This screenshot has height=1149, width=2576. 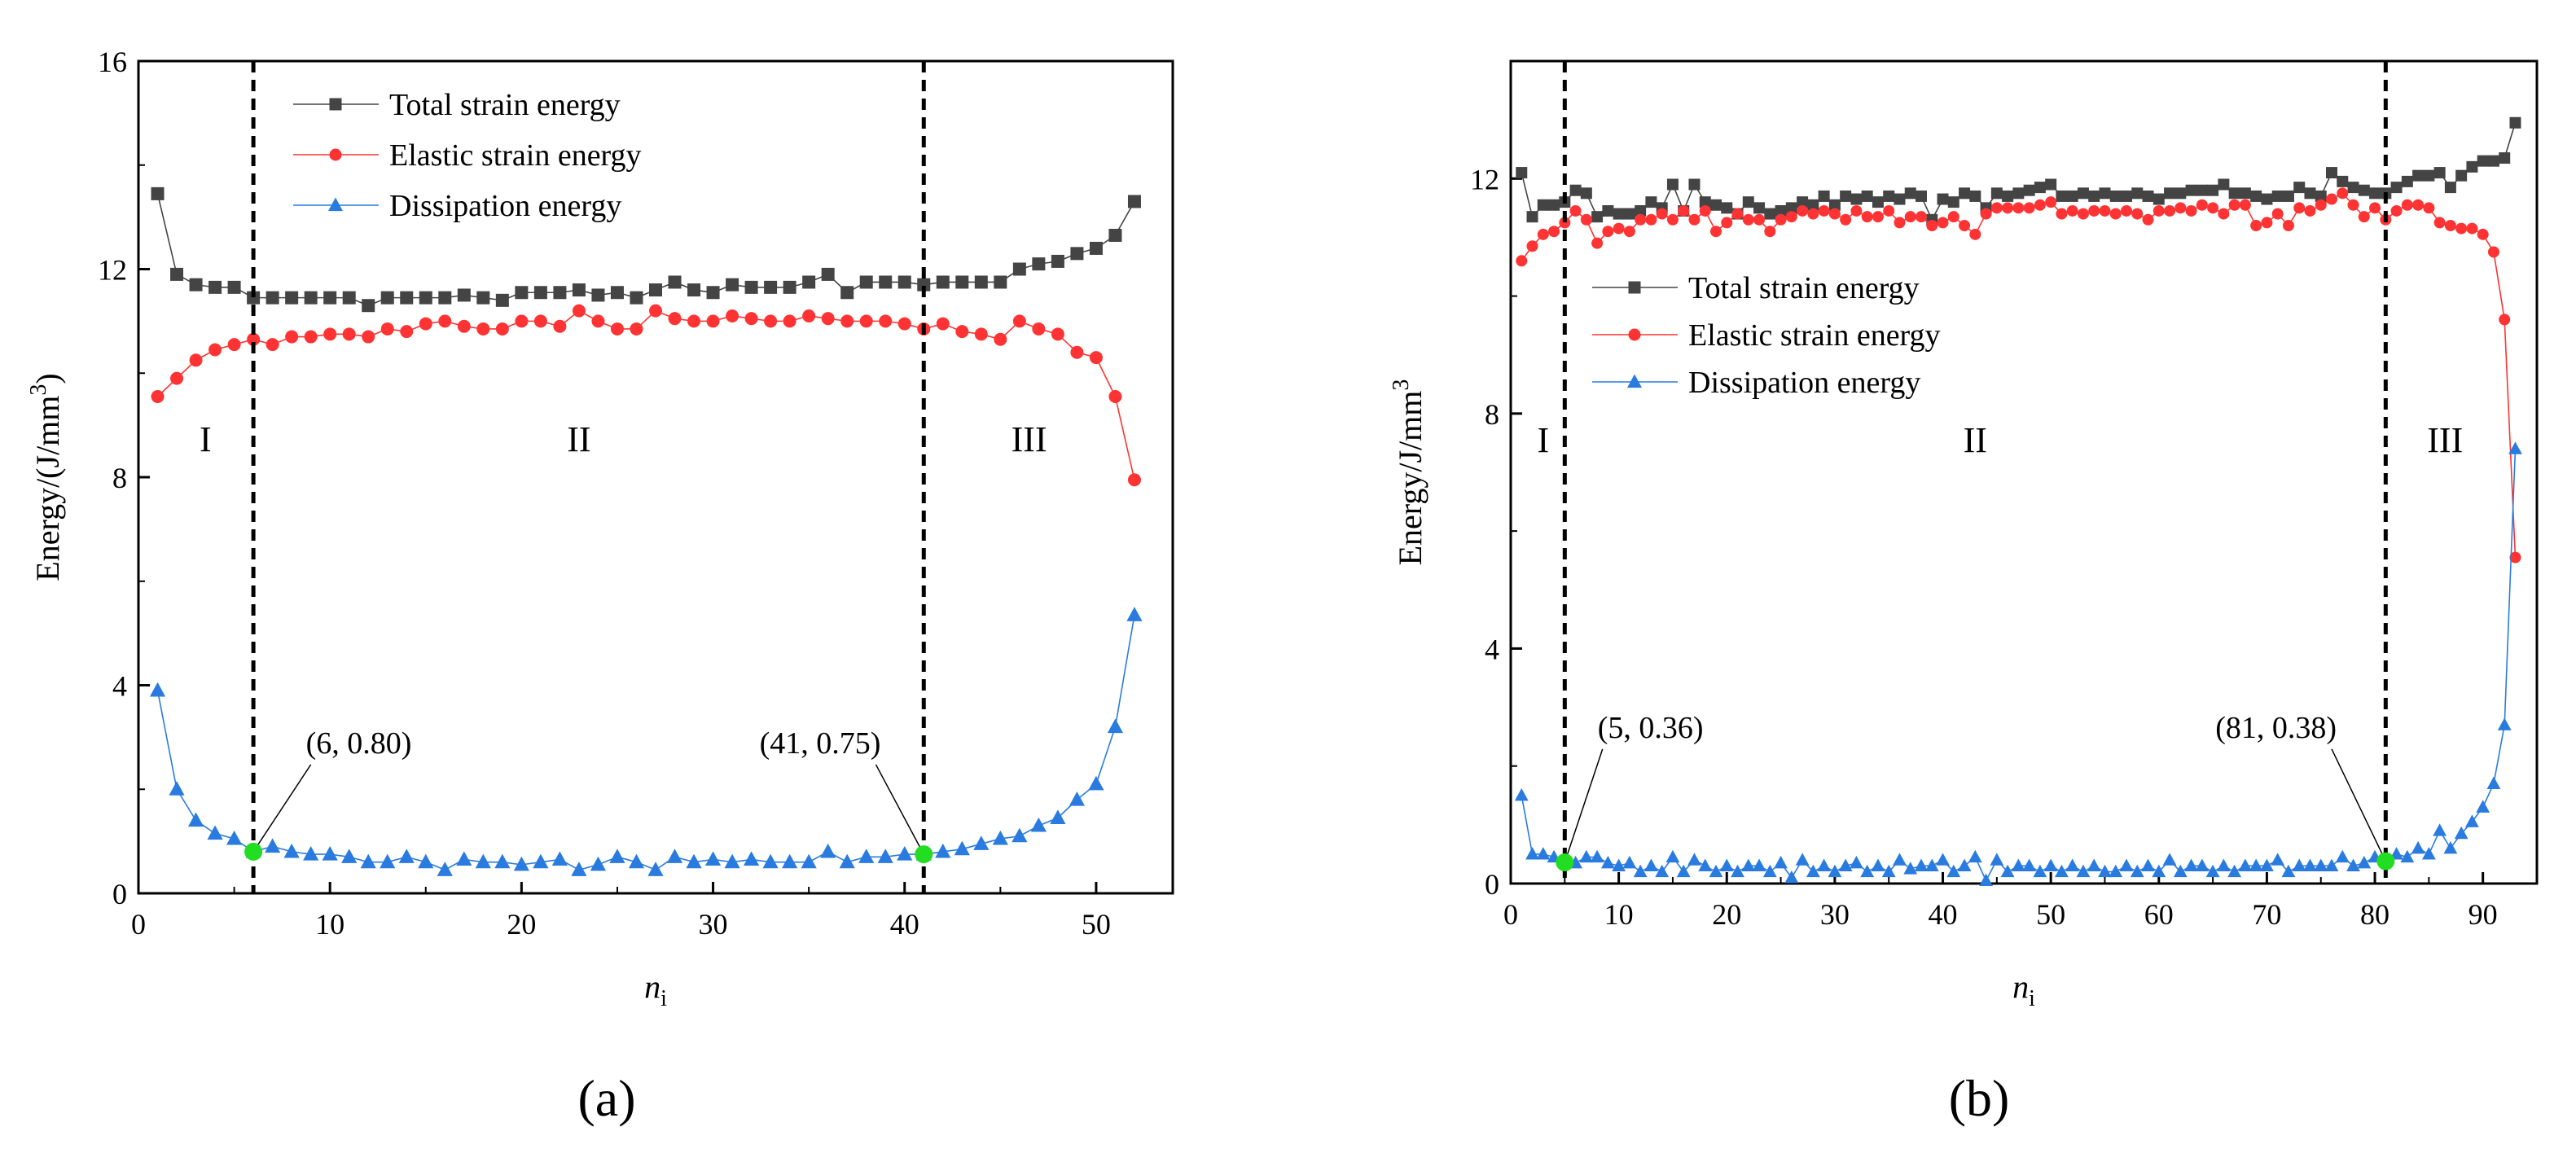 What do you see at coordinates (1804, 383) in the screenshot?
I see `legend-label: Dissipation energy` at bounding box center [1804, 383].